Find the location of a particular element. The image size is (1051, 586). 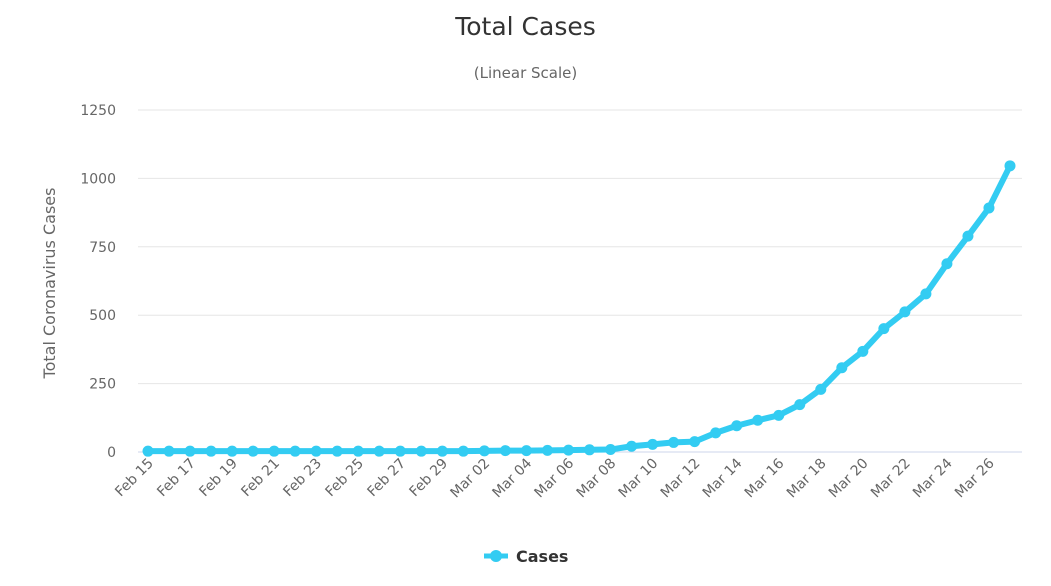

y-tick-label: 1250 is located at coordinates (98, 111).